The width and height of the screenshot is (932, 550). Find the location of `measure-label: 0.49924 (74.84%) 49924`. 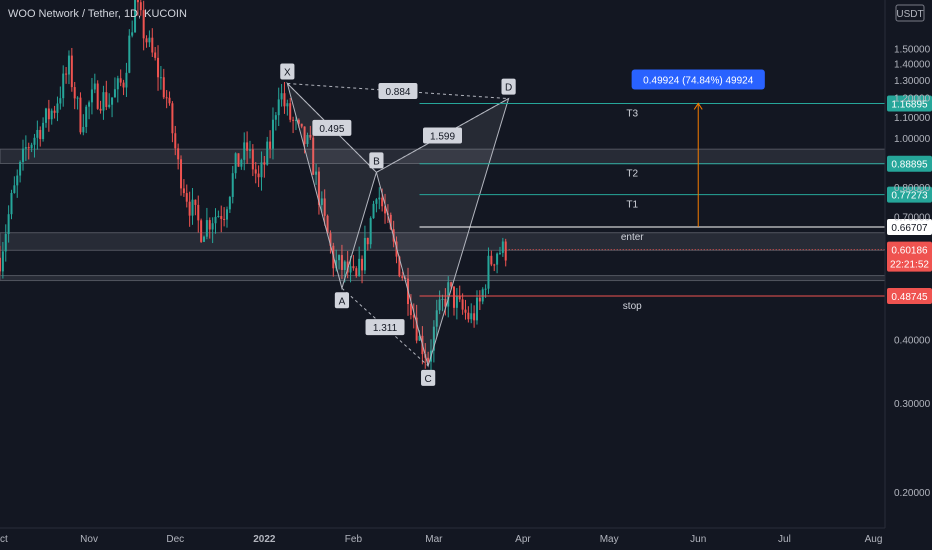

measure-label: 0.49924 (74.84%) 49924 is located at coordinates (698, 80).